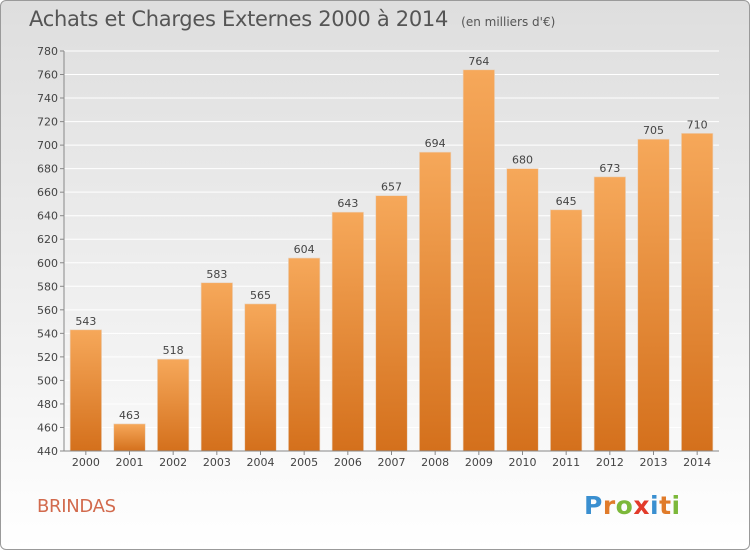 The width and height of the screenshot is (750, 550). What do you see at coordinates (654, 462) in the screenshot?
I see `x-tick-label: 2013` at bounding box center [654, 462].